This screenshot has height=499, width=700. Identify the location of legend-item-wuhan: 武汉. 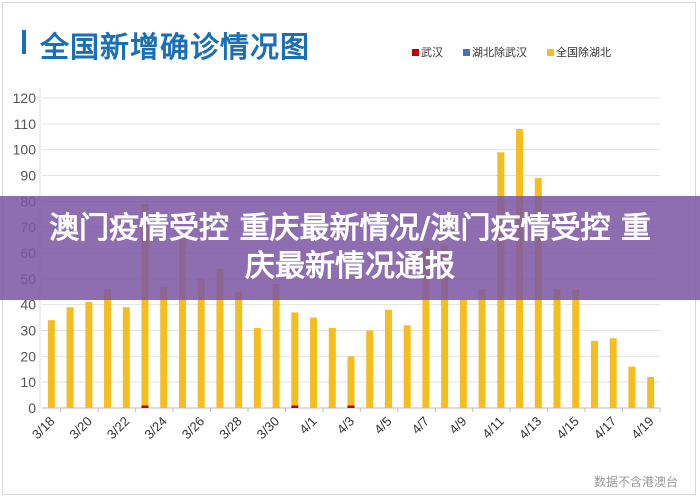
(427, 52).